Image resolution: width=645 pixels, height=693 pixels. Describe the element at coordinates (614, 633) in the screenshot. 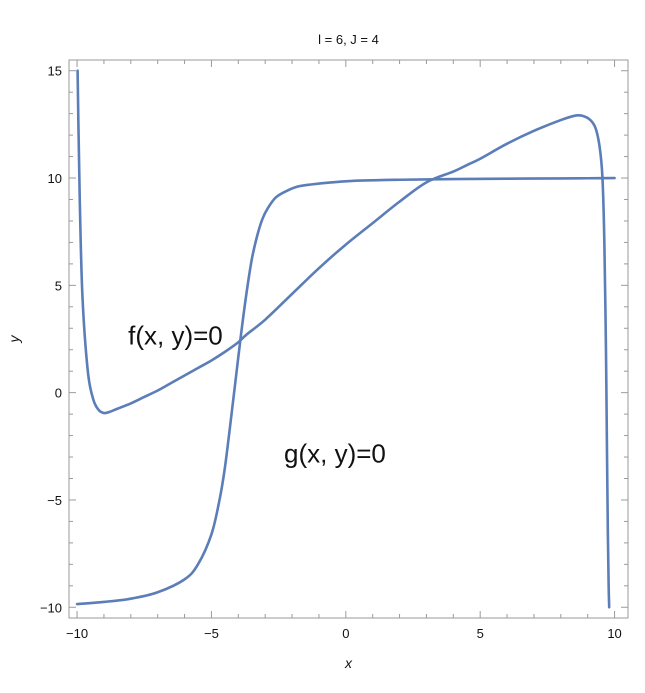

I see `x-tick-label: 10` at that location.